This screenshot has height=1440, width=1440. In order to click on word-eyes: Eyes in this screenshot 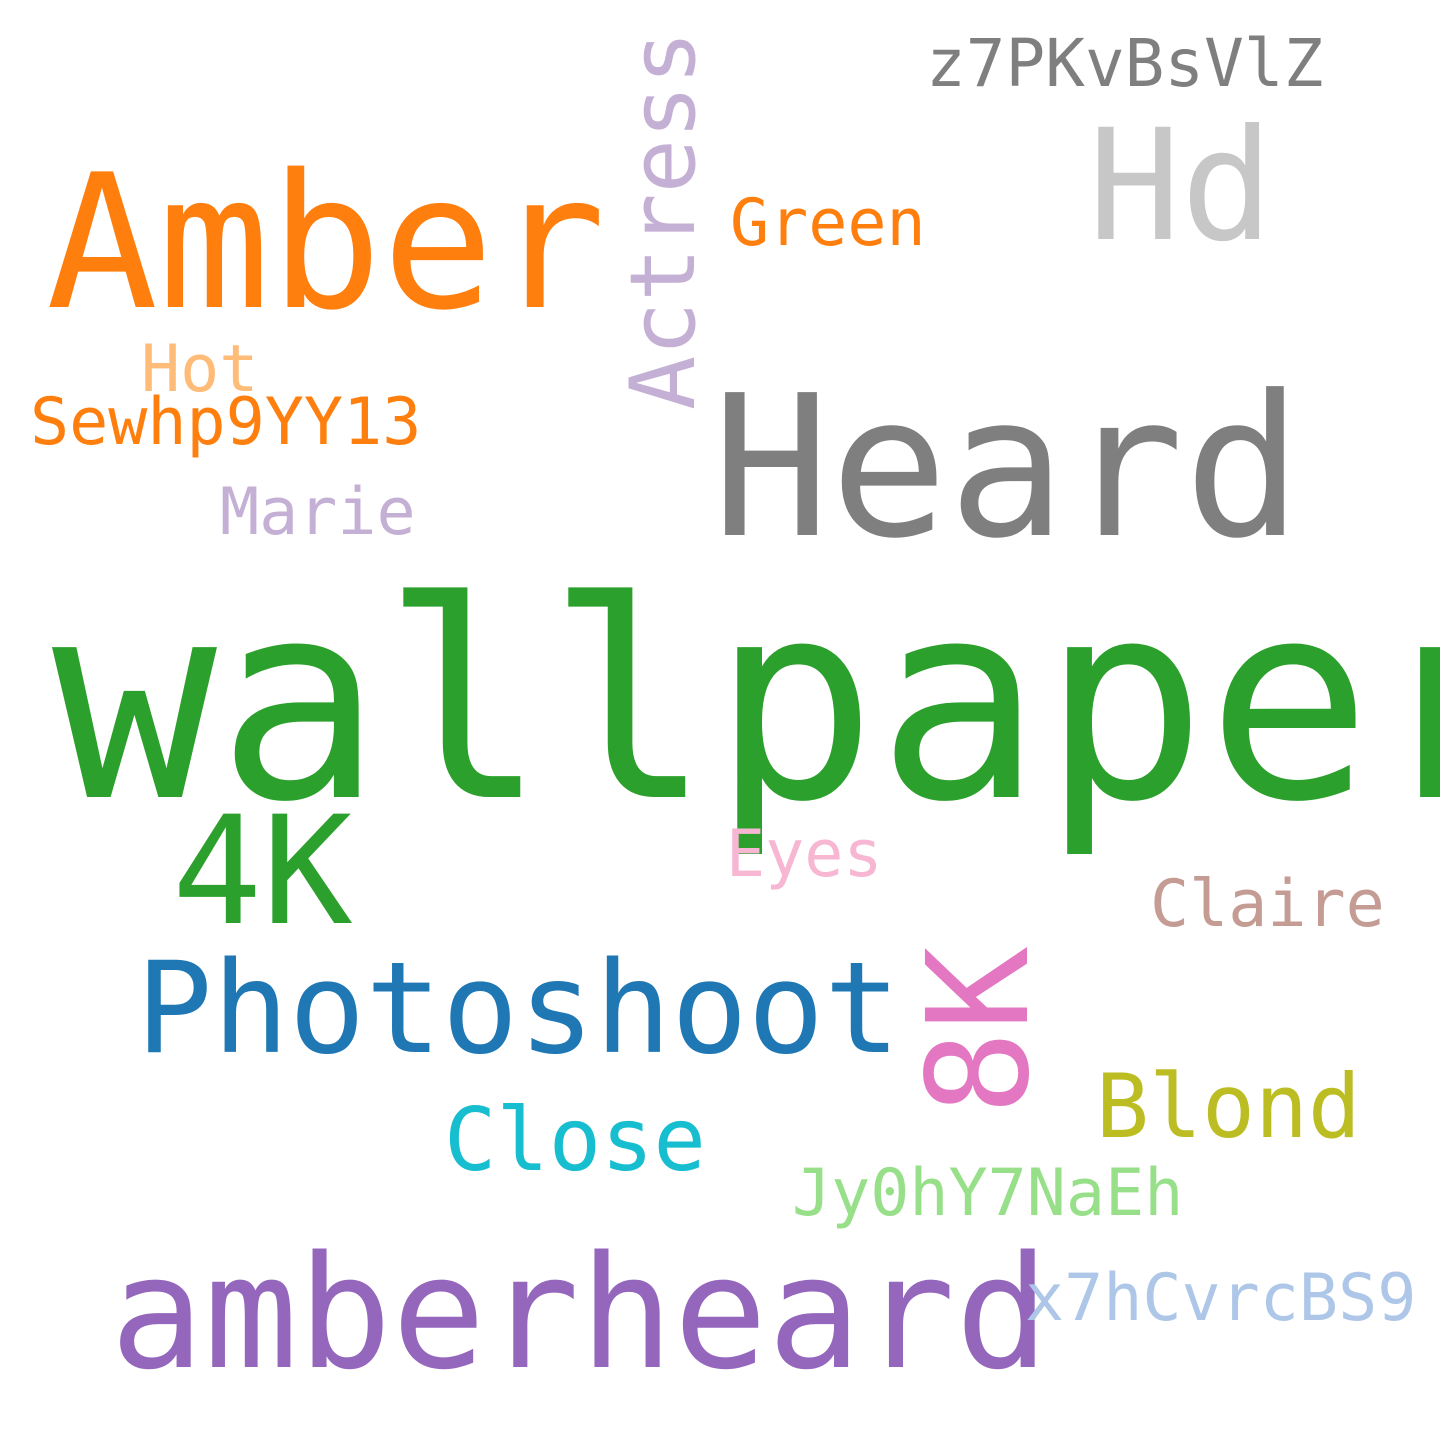, I will do `click(804, 854)`.